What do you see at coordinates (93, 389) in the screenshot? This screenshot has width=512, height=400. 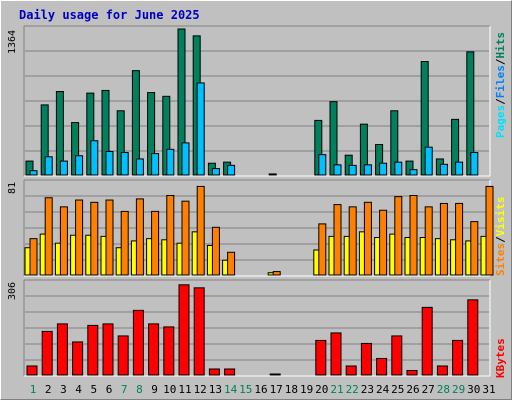 I see `x-tick-label: 5` at bounding box center [93, 389].